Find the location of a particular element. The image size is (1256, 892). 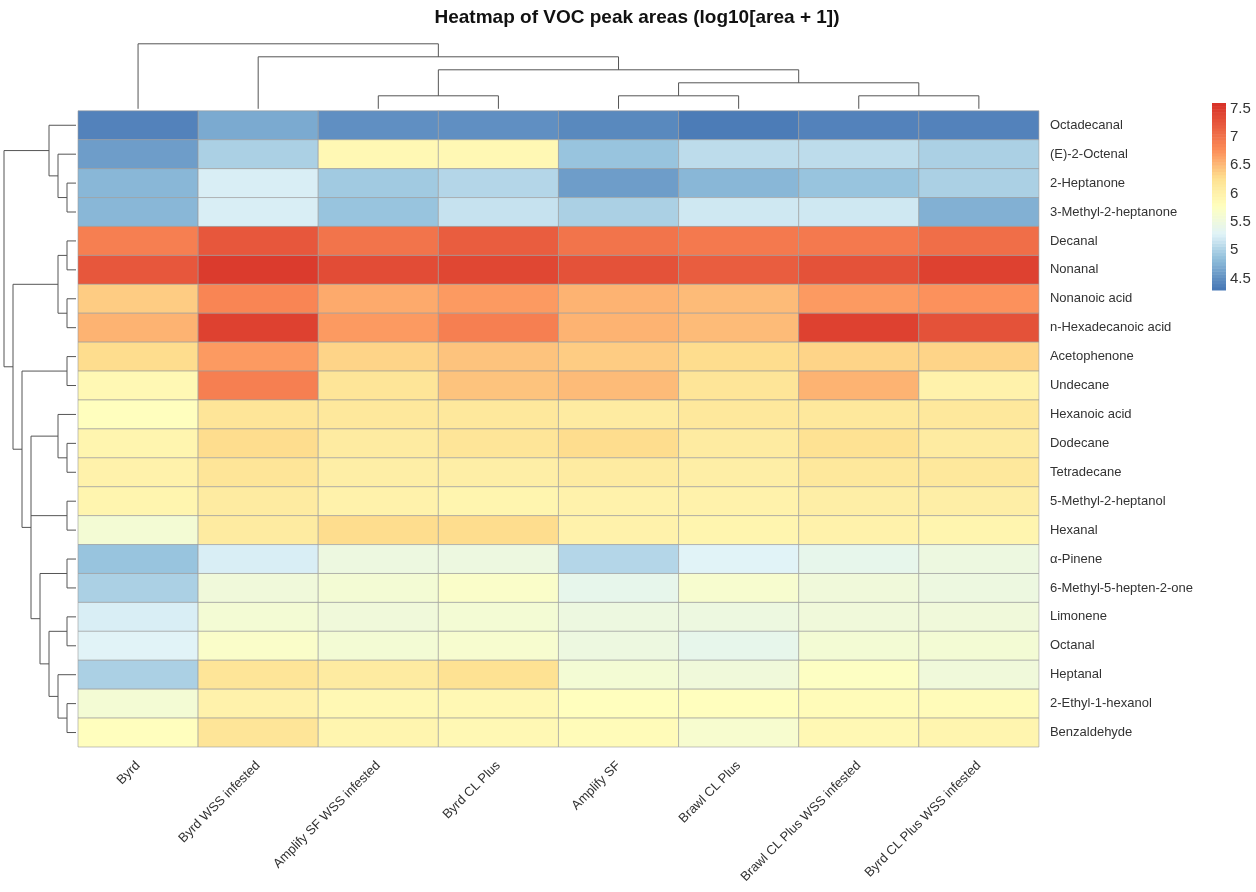

color-bar-label: 4.5 is located at coordinates (1240, 277).